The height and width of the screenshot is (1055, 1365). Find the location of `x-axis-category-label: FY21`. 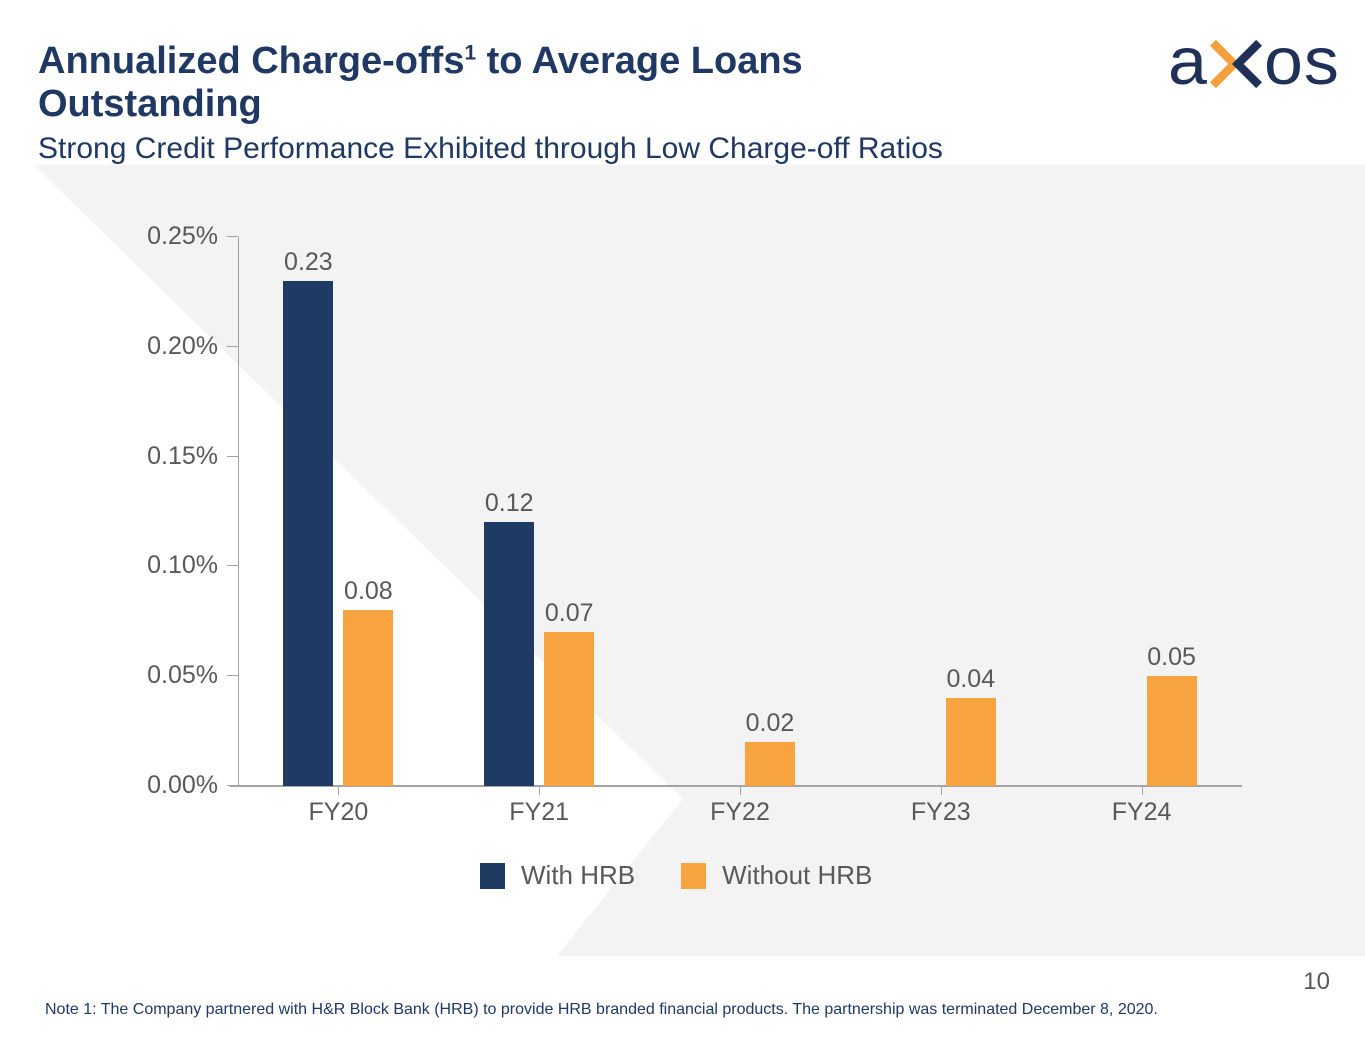

x-axis-category-label: FY21 is located at coordinates (539, 812).